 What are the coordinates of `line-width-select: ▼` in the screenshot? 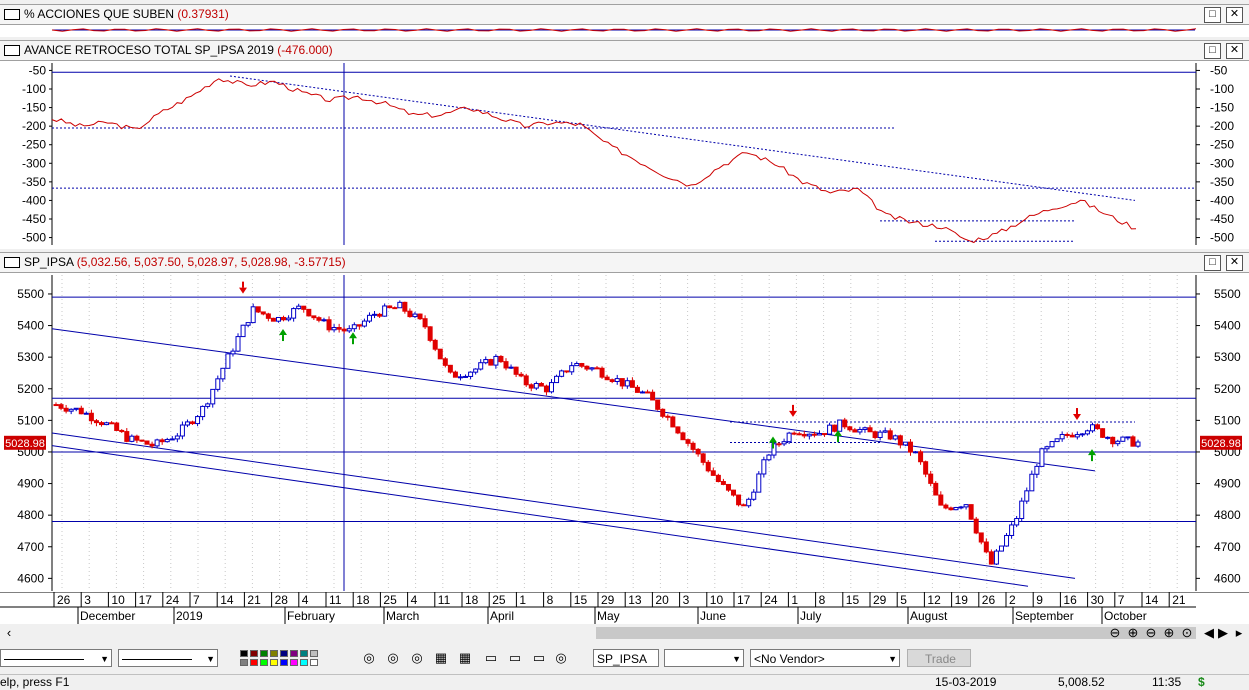 It's located at (168, 658).